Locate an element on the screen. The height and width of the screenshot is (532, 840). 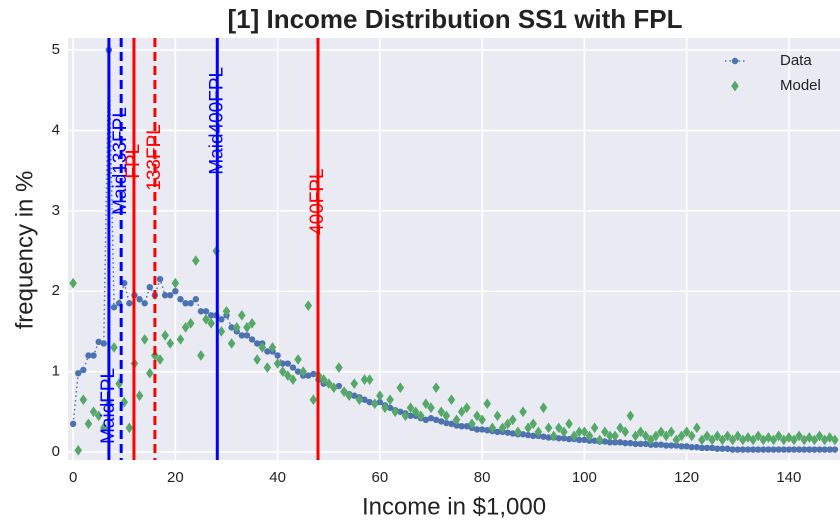
y-tick-label: 1 is located at coordinates (56, 371).